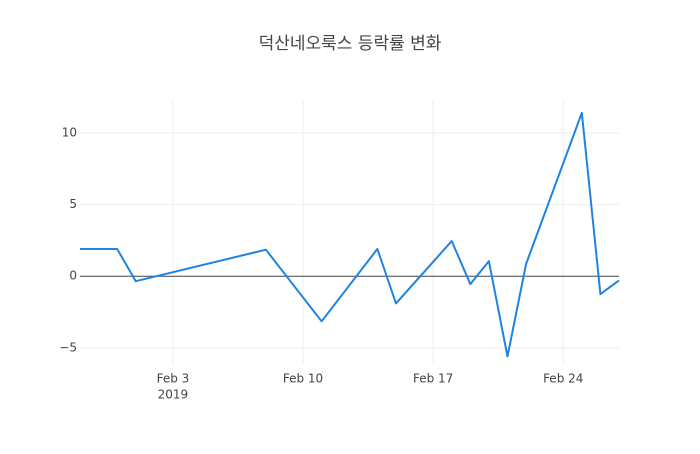 The width and height of the screenshot is (700, 454). What do you see at coordinates (173, 379) in the screenshot?
I see `x-tick-label: Feb 3` at bounding box center [173, 379].